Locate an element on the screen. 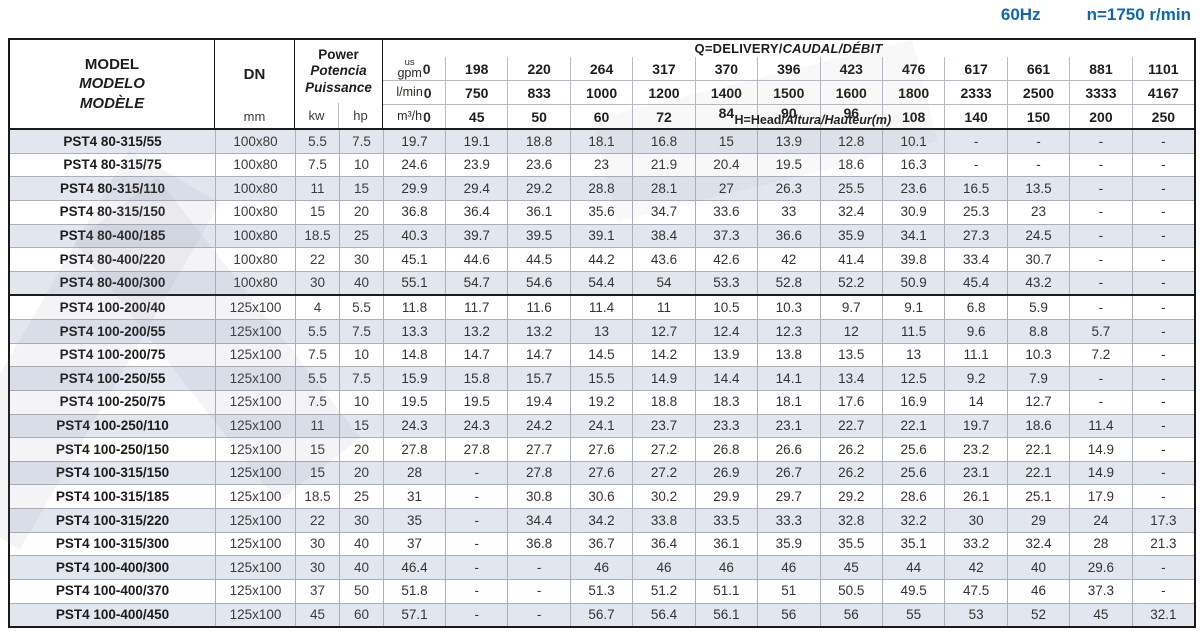  head-value-cell: 43.6 is located at coordinates (663, 259).